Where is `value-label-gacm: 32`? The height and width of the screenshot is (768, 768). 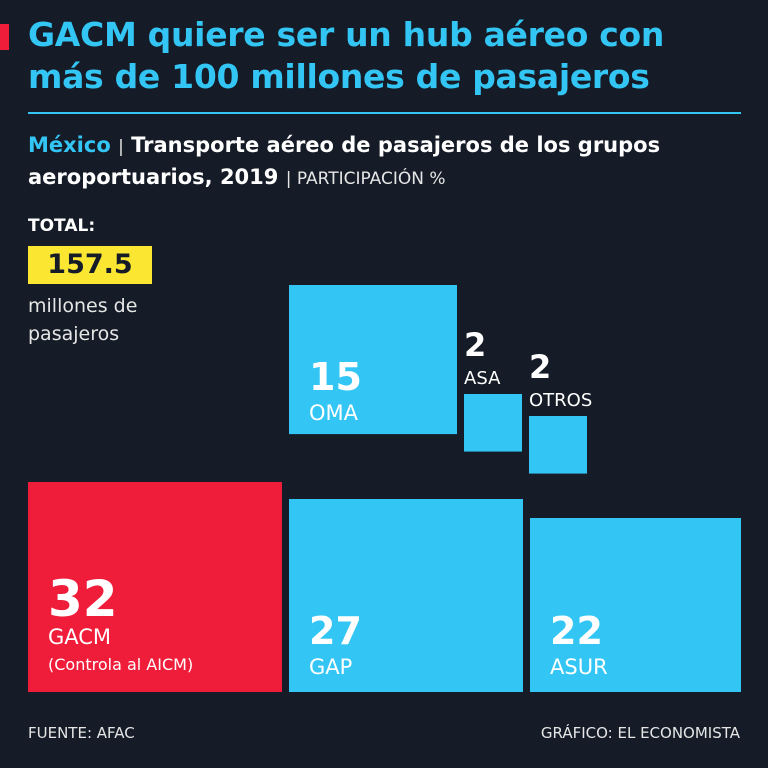 value-label-gacm: 32 is located at coordinates (83, 599).